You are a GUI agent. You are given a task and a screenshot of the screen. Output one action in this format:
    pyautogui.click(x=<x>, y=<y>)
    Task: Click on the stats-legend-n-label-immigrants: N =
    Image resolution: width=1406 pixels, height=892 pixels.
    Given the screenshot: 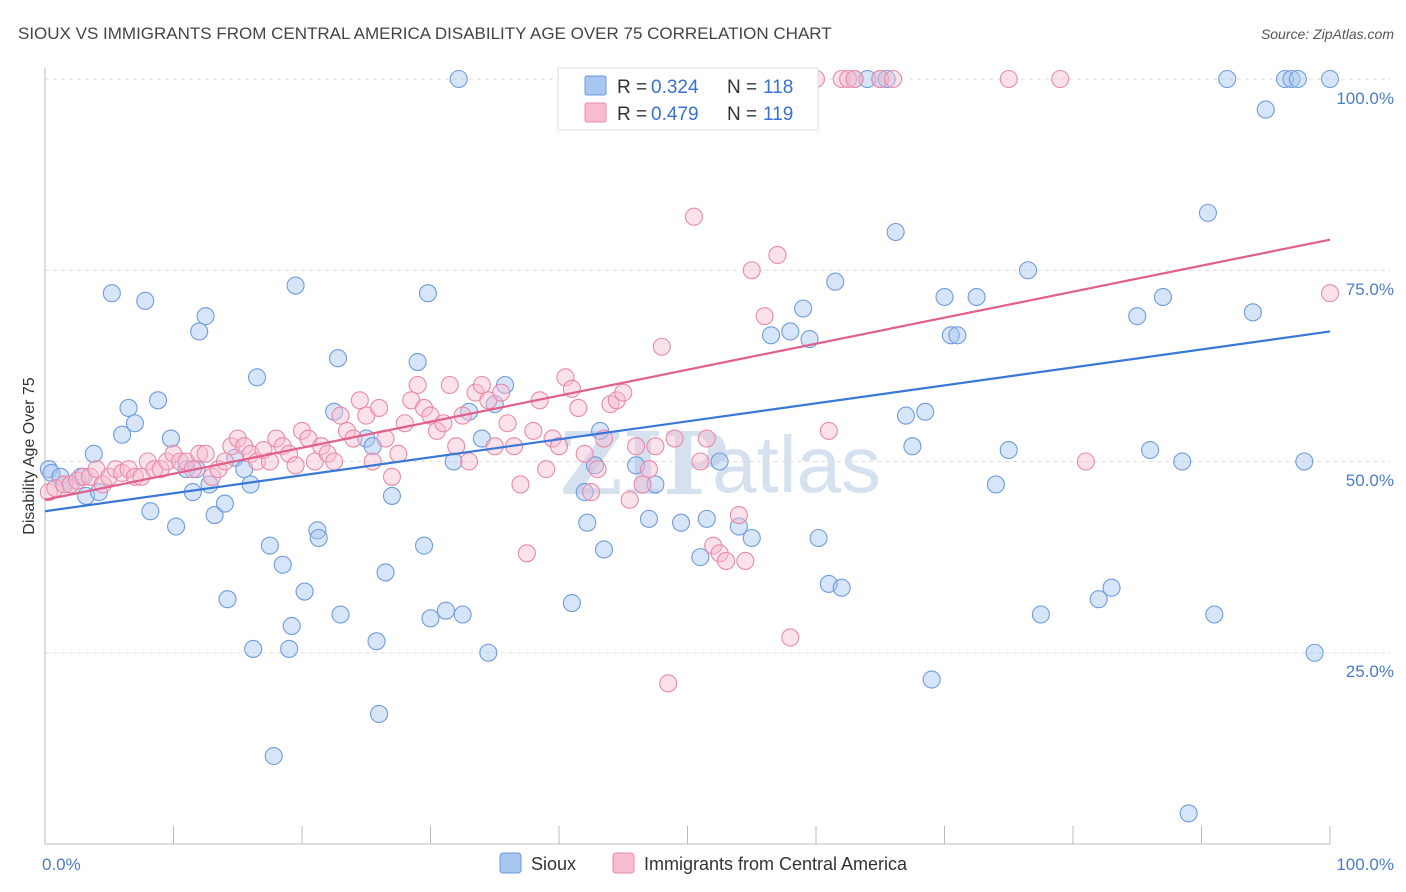 What is the action you would take?
    pyautogui.click(x=742, y=114)
    